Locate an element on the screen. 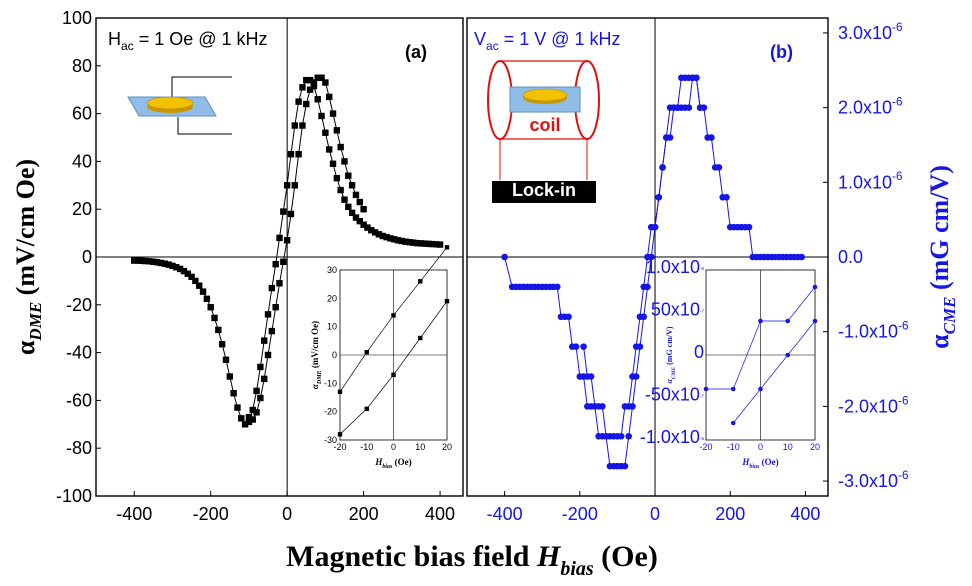  inset-b-ytick-label-exponent: -6 is located at coordinates (702, 438).